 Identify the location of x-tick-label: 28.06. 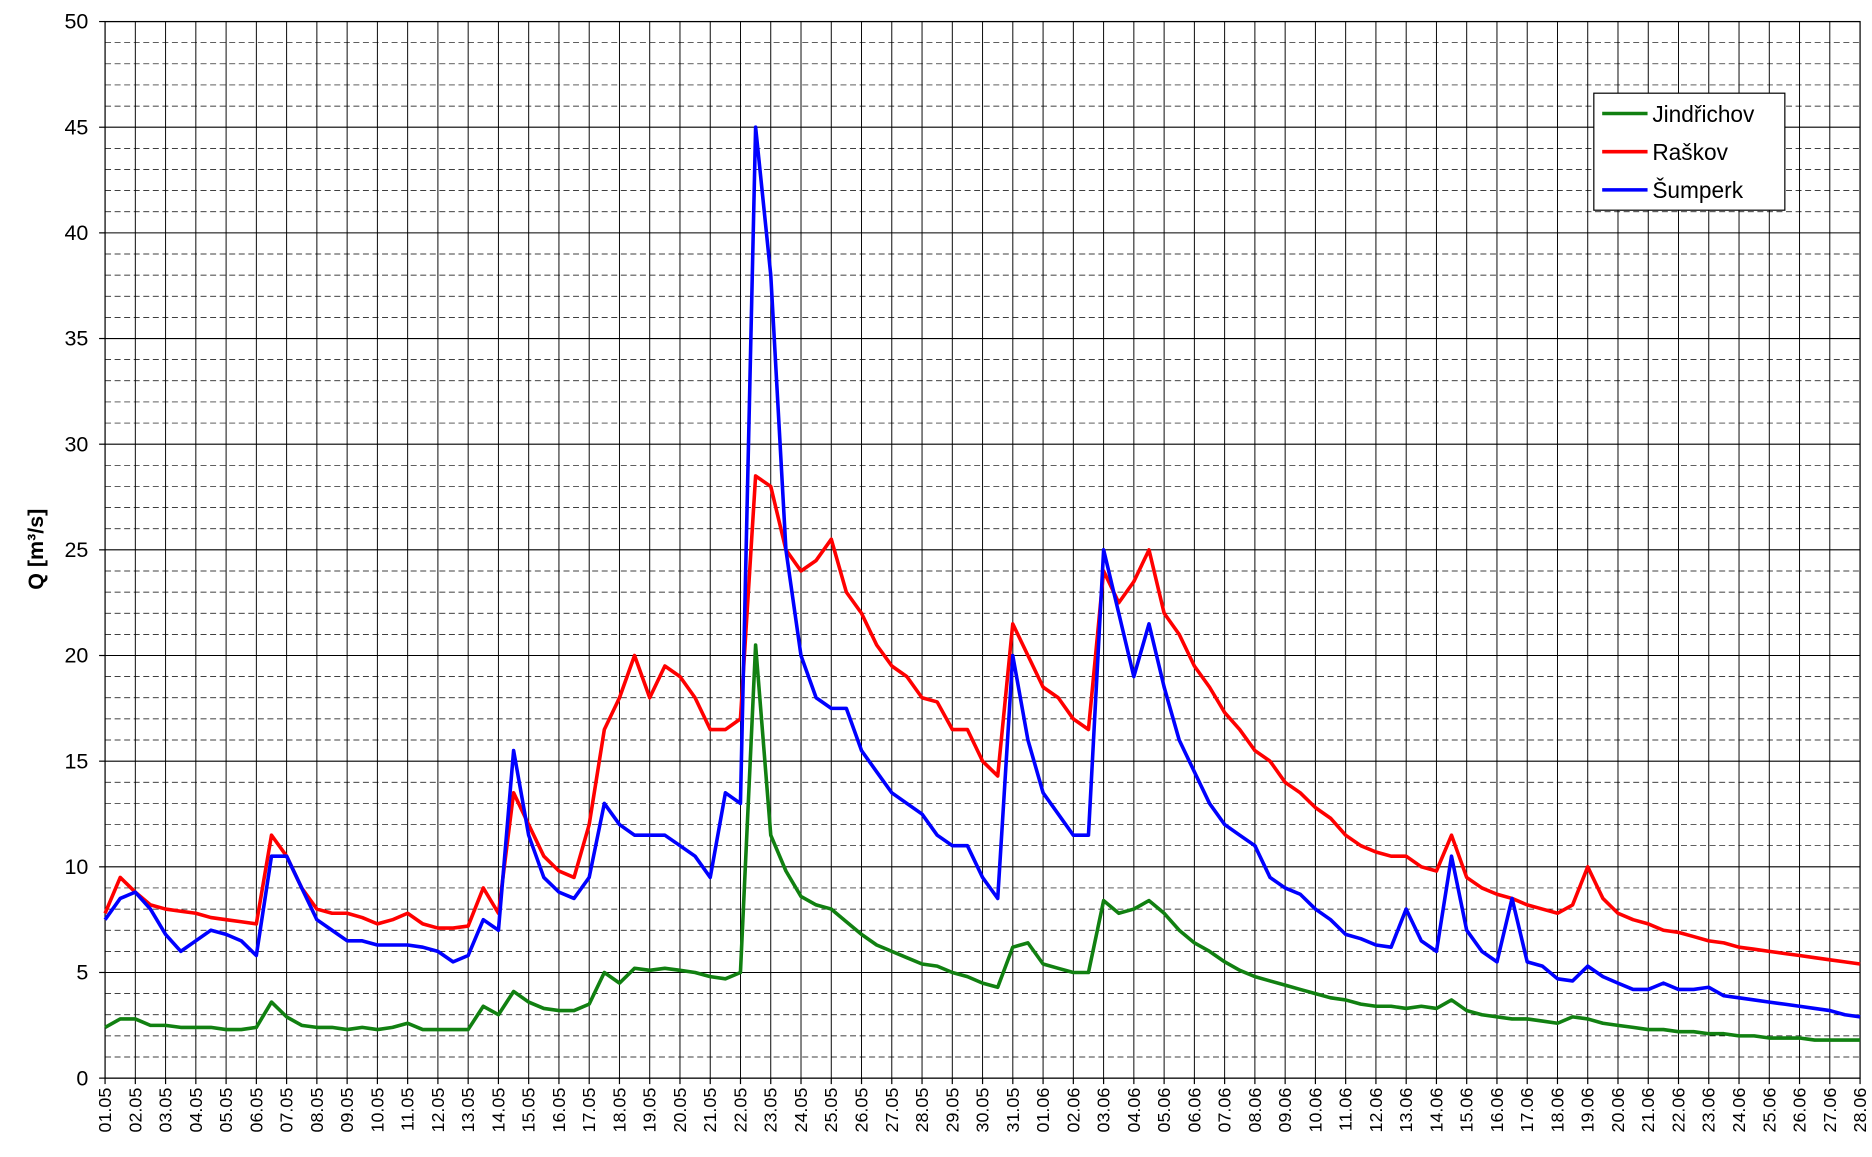
(1860, 1110).